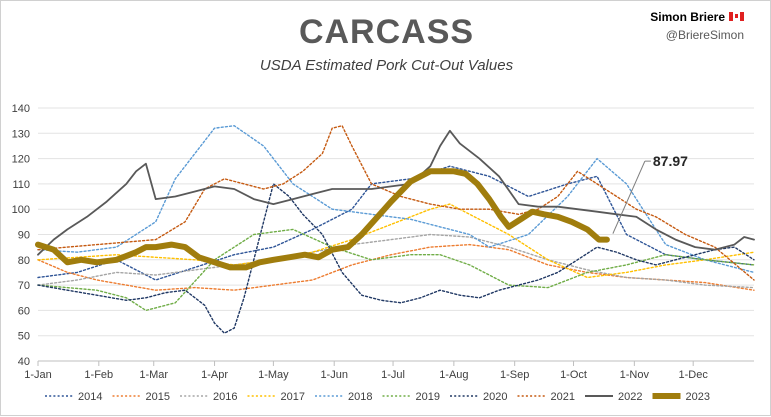  I want to click on y-tick-label: 50, so click(24, 337).